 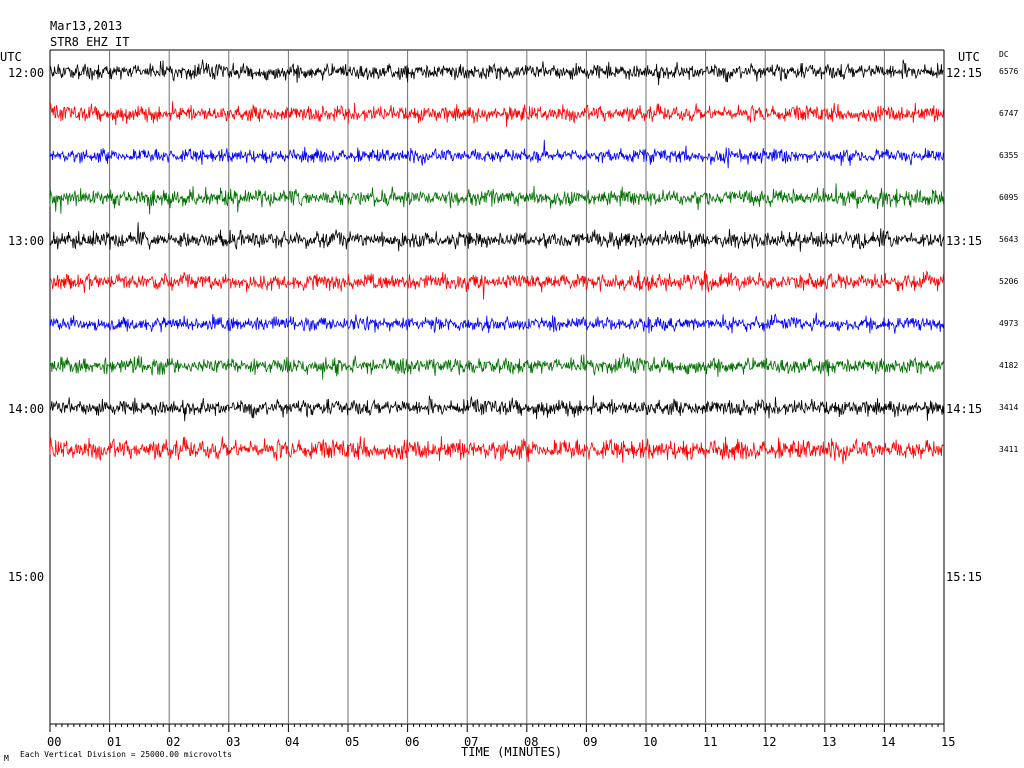 I want to click on dc-value: 3411, so click(x=1009, y=449).